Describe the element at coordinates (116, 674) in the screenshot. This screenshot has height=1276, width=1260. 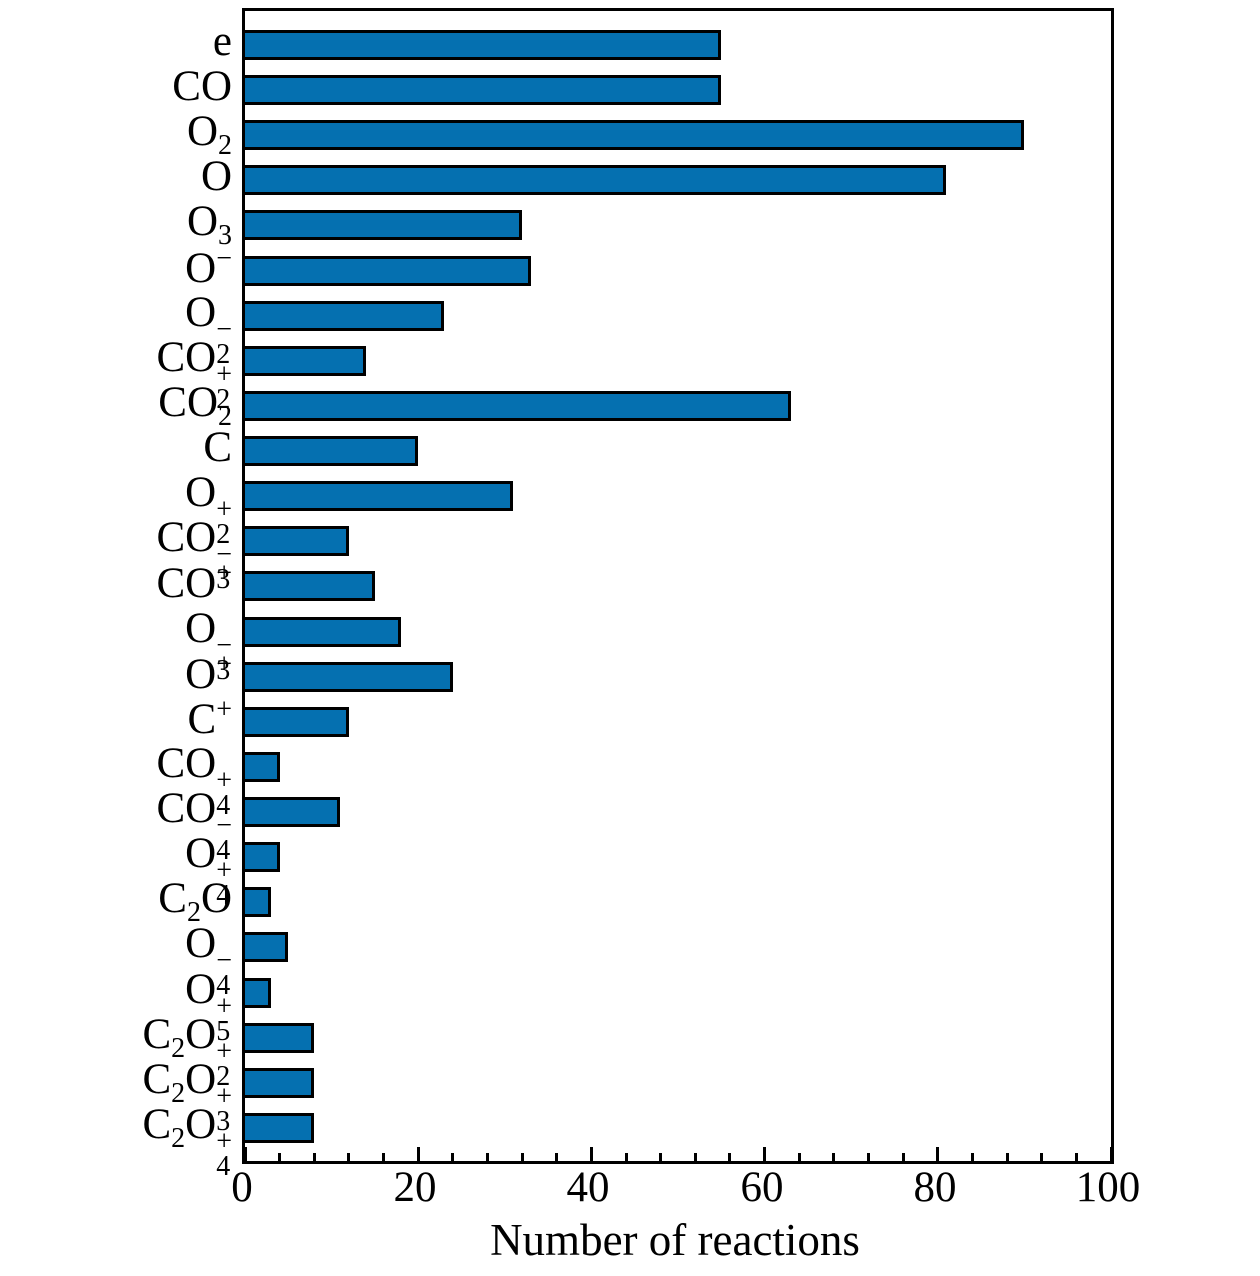
I see `y-tick-label-O^+: O+` at that location.